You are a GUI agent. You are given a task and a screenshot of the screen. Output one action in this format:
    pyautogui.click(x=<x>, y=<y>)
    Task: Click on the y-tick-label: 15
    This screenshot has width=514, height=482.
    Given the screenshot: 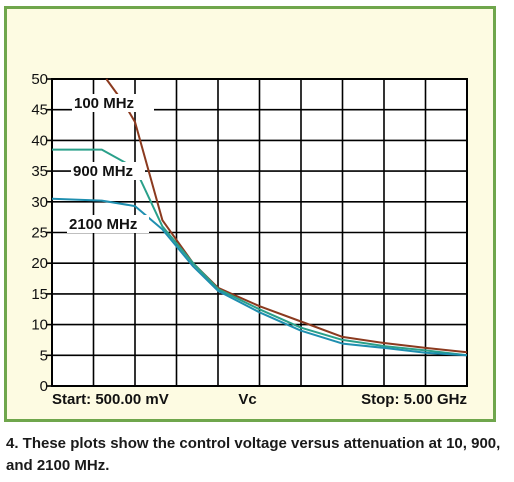 What is the action you would take?
    pyautogui.click(x=39, y=294)
    